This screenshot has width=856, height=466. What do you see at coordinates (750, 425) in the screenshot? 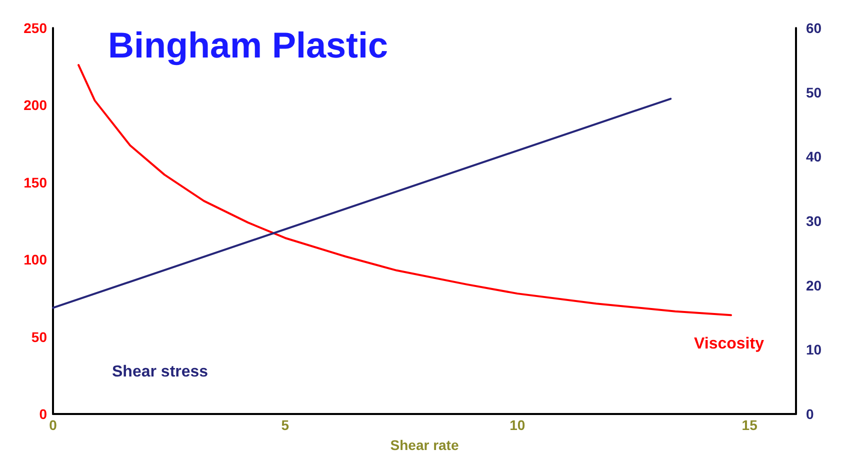
I see `x-tick-label: 15` at bounding box center [750, 425].